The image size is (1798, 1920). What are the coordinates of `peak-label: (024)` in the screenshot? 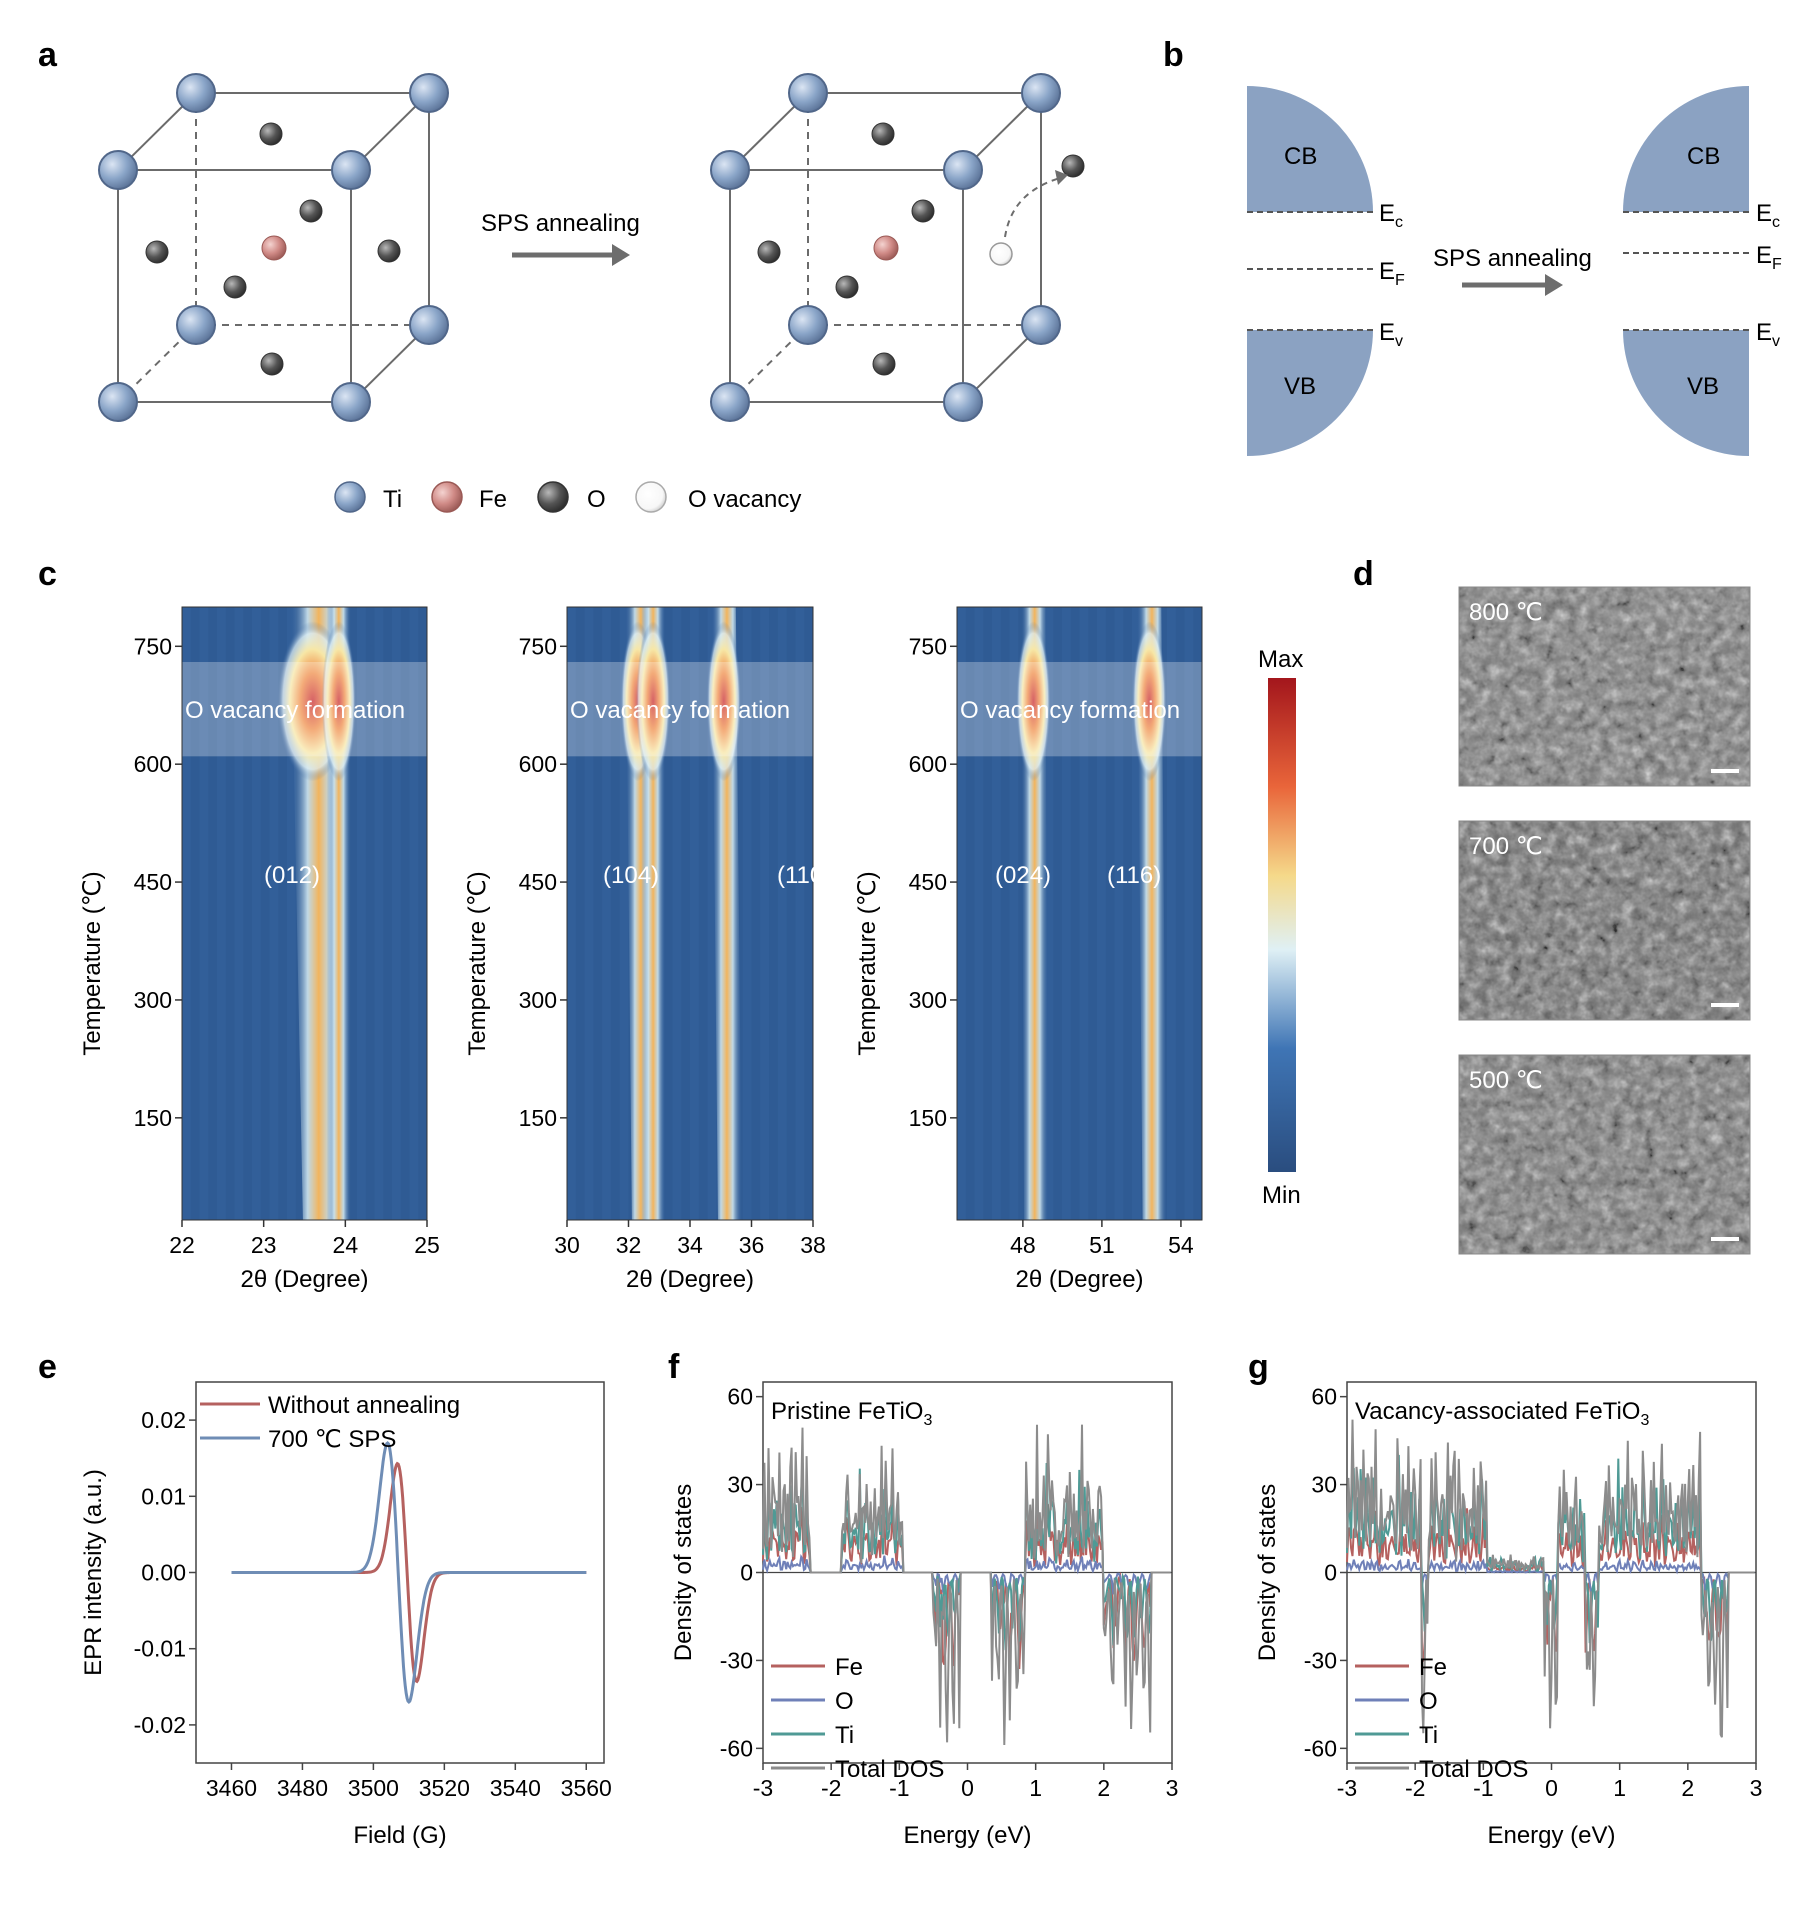 It's located at (1023, 875).